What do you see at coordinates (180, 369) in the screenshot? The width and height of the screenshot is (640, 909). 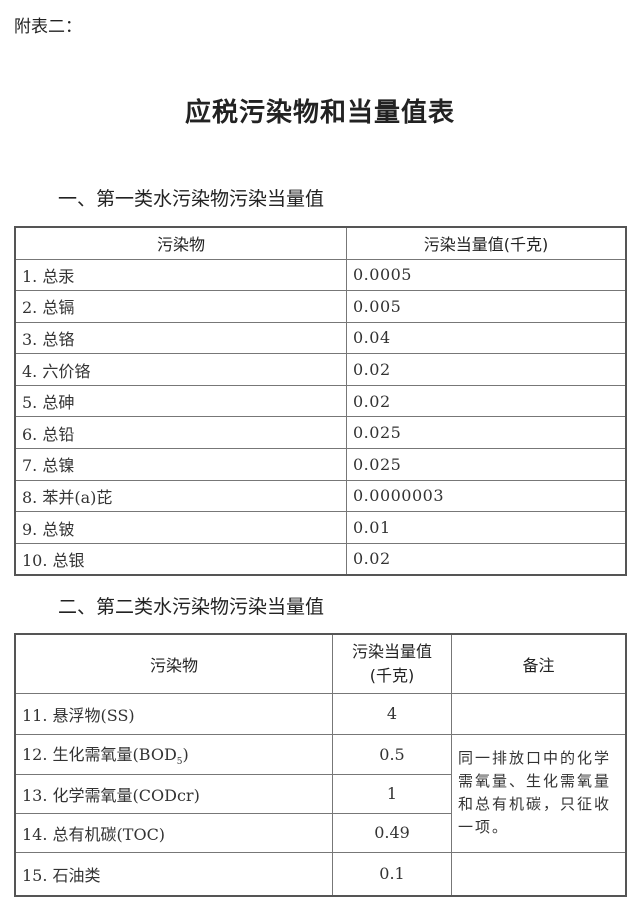 I see `pollutant-name: 4. 六价铬` at bounding box center [180, 369].